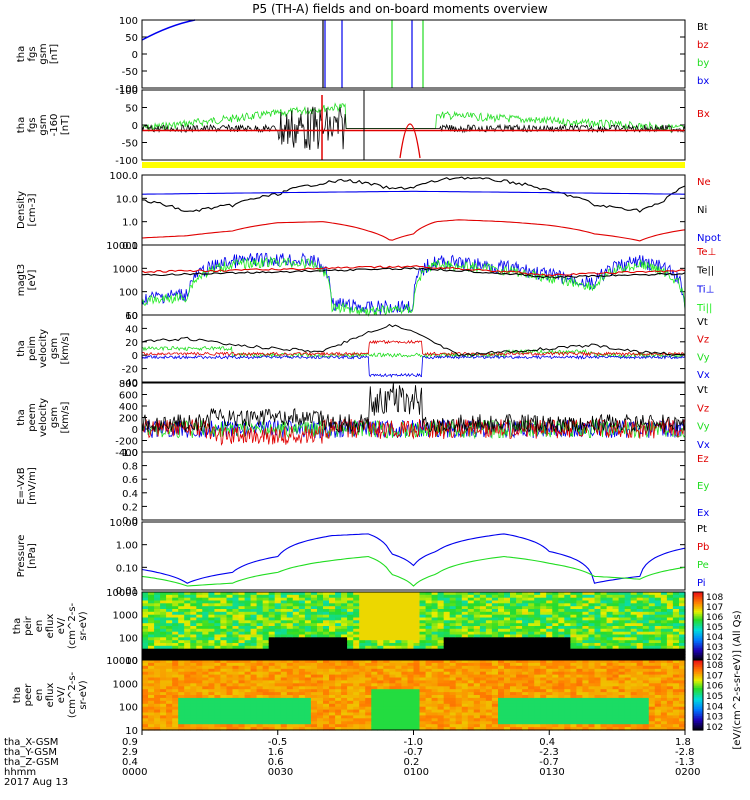  Describe the element at coordinates (130, 223) in the screenshot. I see `y-tick-label: 1.0` at that location.